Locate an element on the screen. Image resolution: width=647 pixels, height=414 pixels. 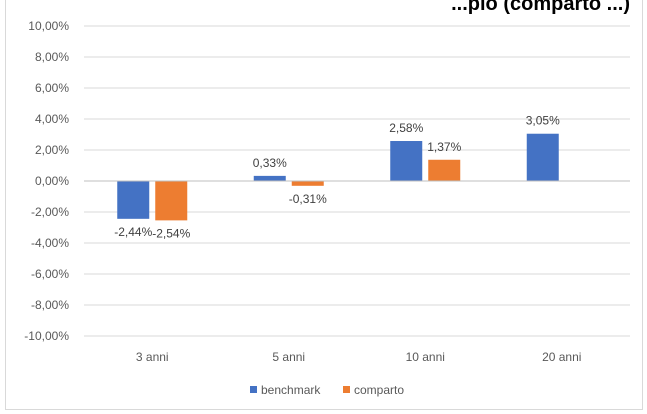
data-label: 3,05% is located at coordinates (543, 121).